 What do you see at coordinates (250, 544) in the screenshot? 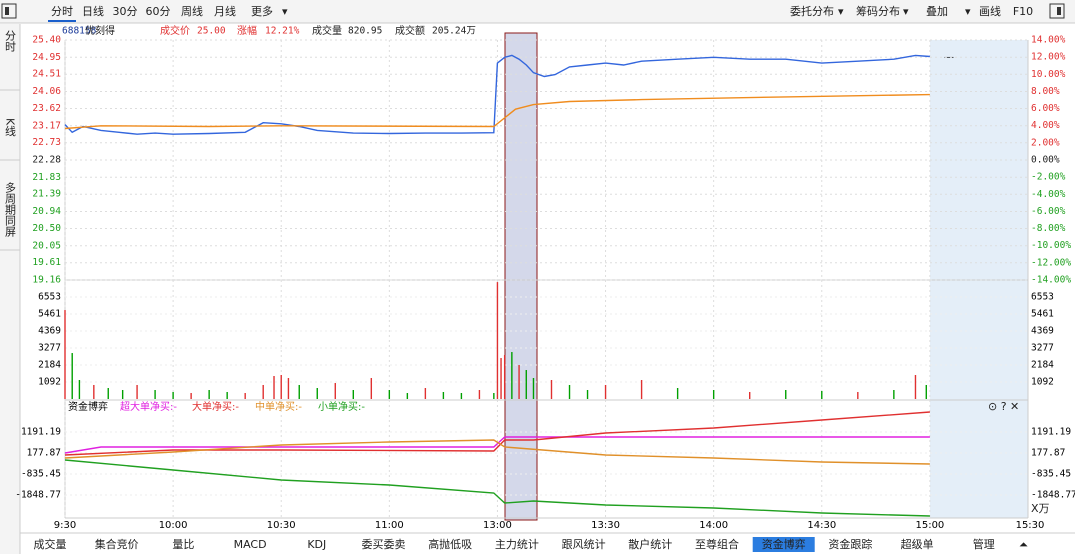
I see `bottom-tab: MACD` at bounding box center [250, 544].